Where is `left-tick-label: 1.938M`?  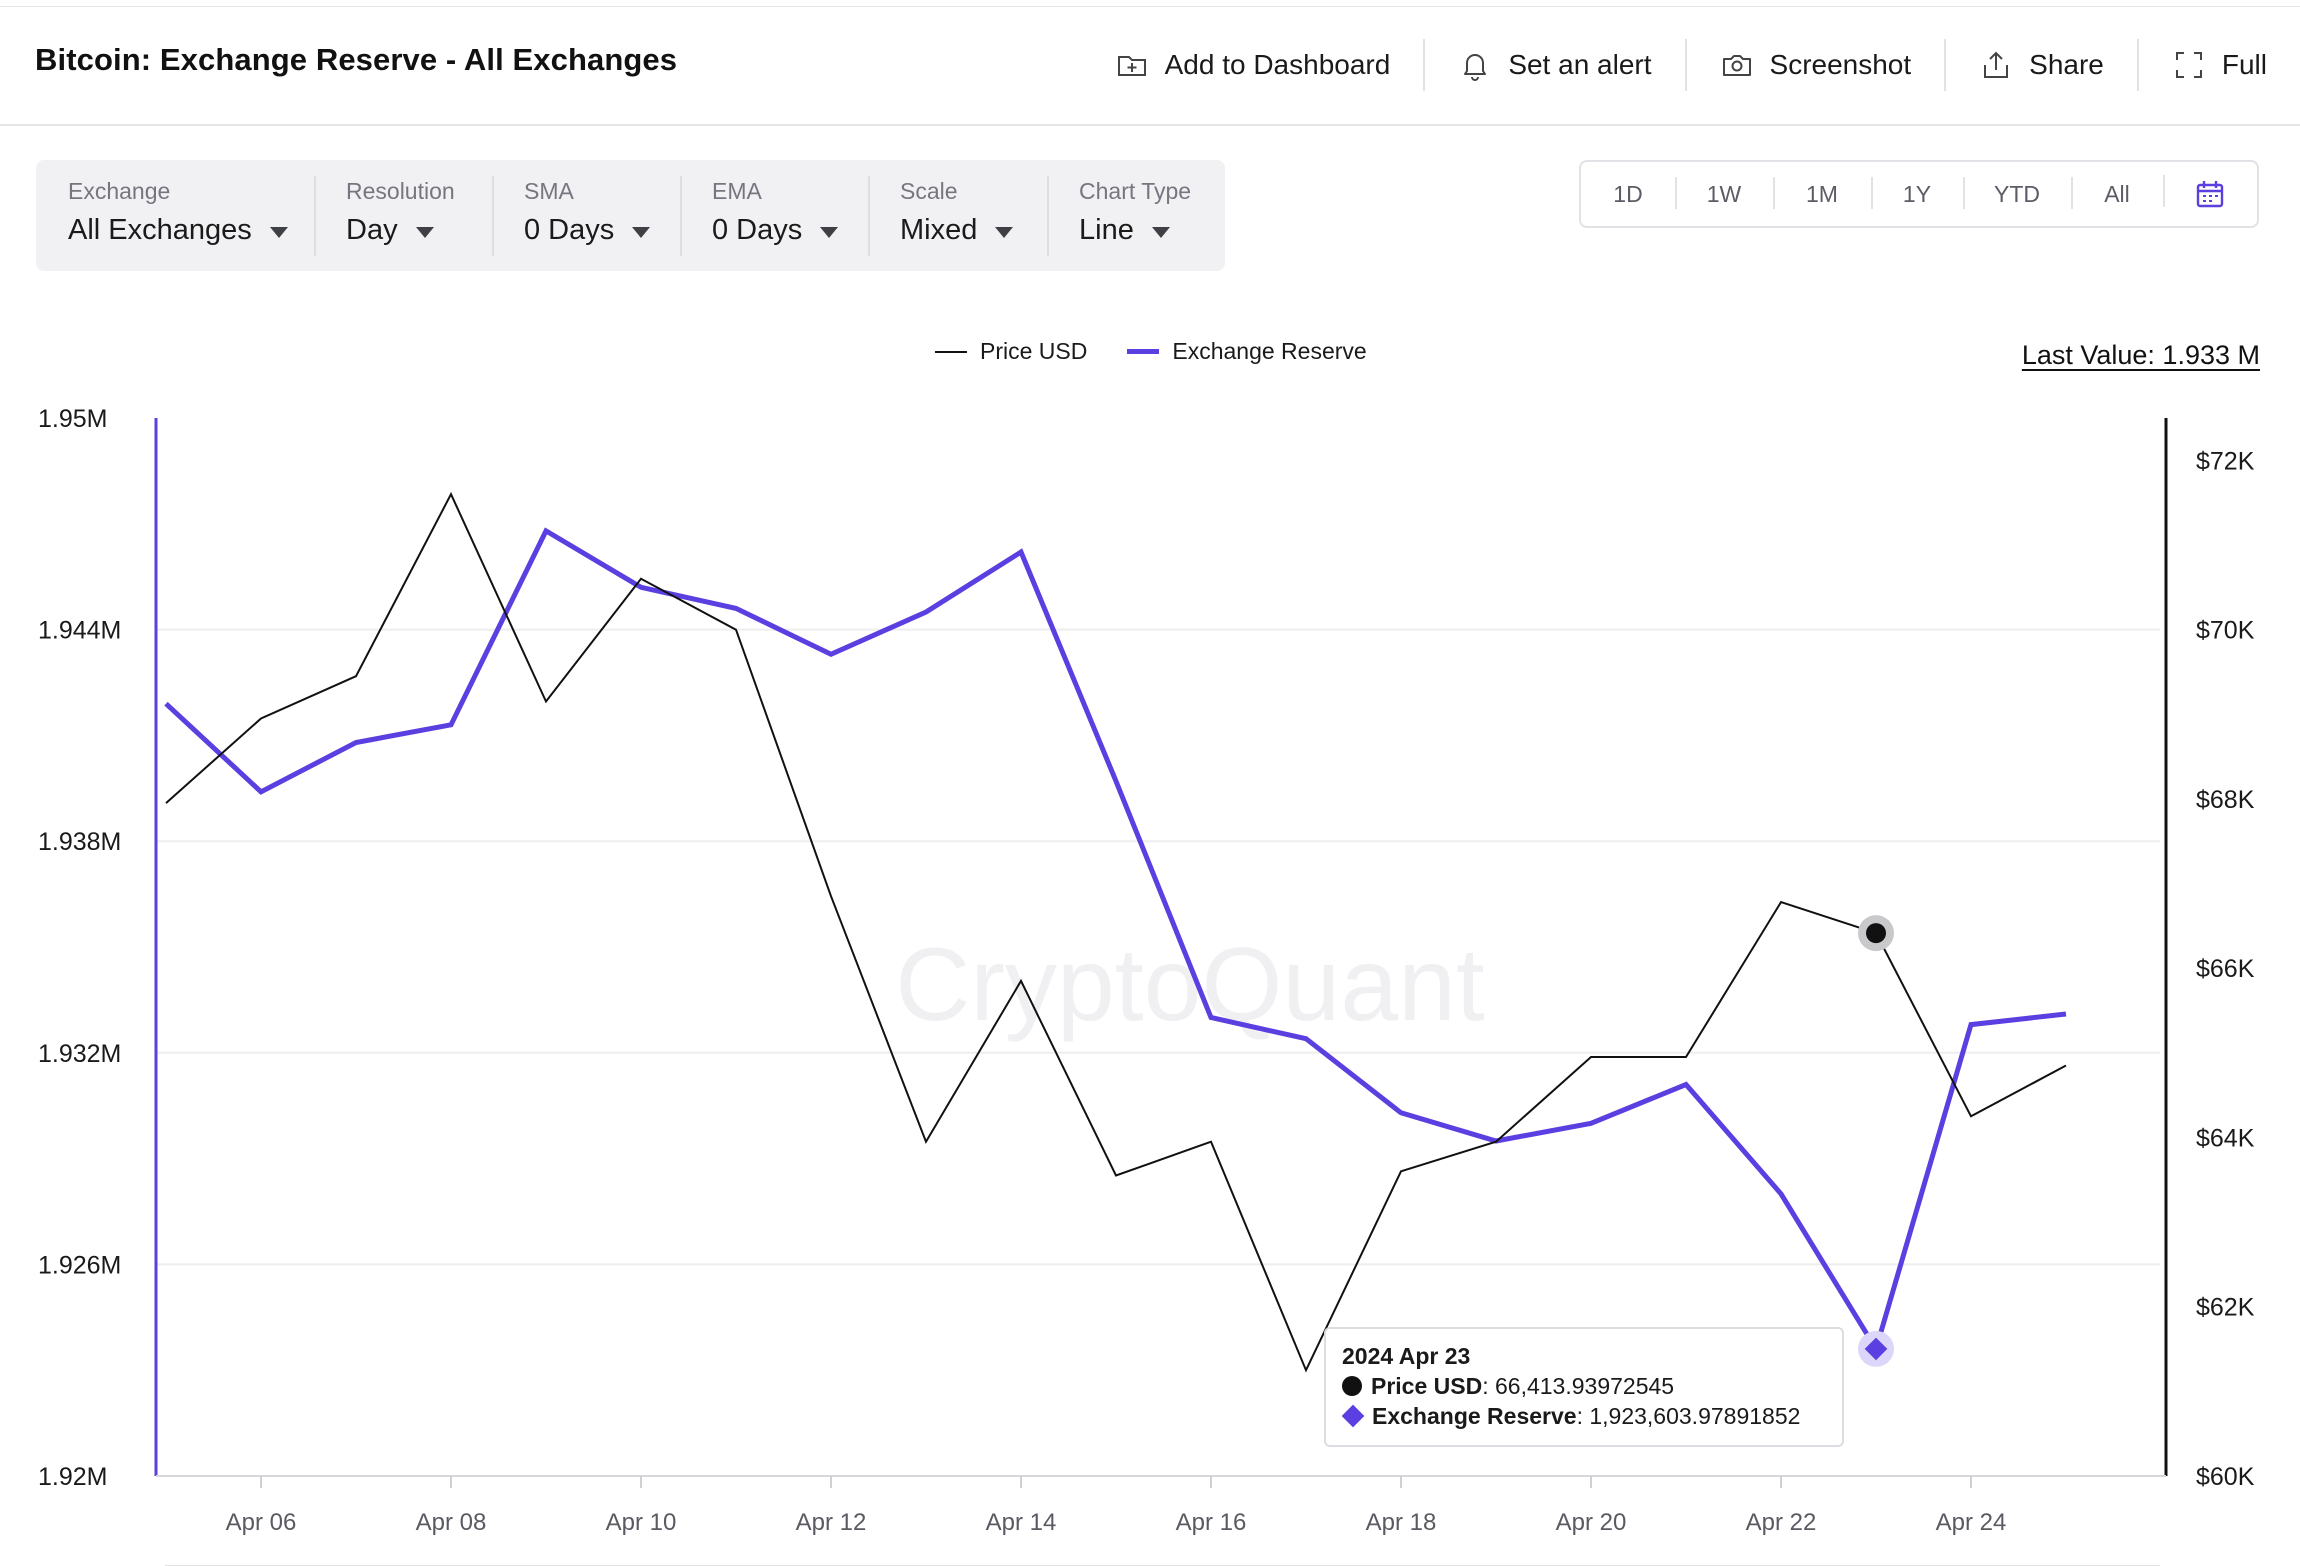 left-tick-label: 1.938M is located at coordinates (79, 842).